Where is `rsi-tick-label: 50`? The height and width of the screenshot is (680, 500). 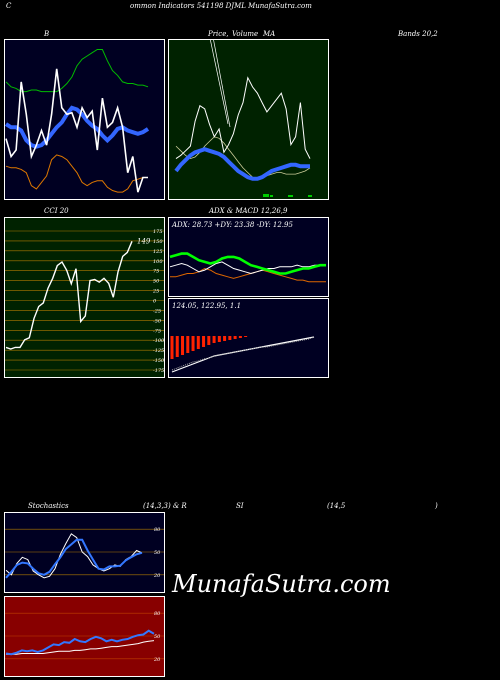
rsi-tick-label: 50 is located at coordinates (157, 637).